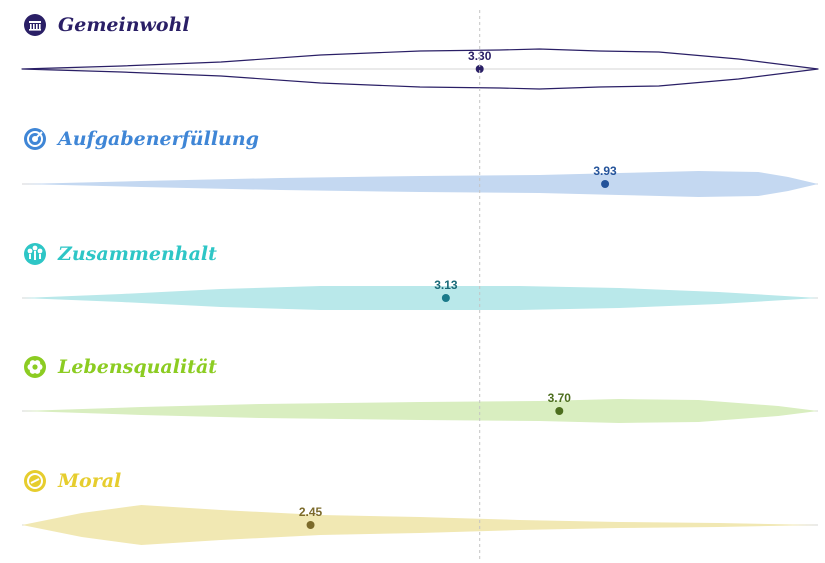  I want to click on row-title: Zusammenhalt, so click(137, 254).